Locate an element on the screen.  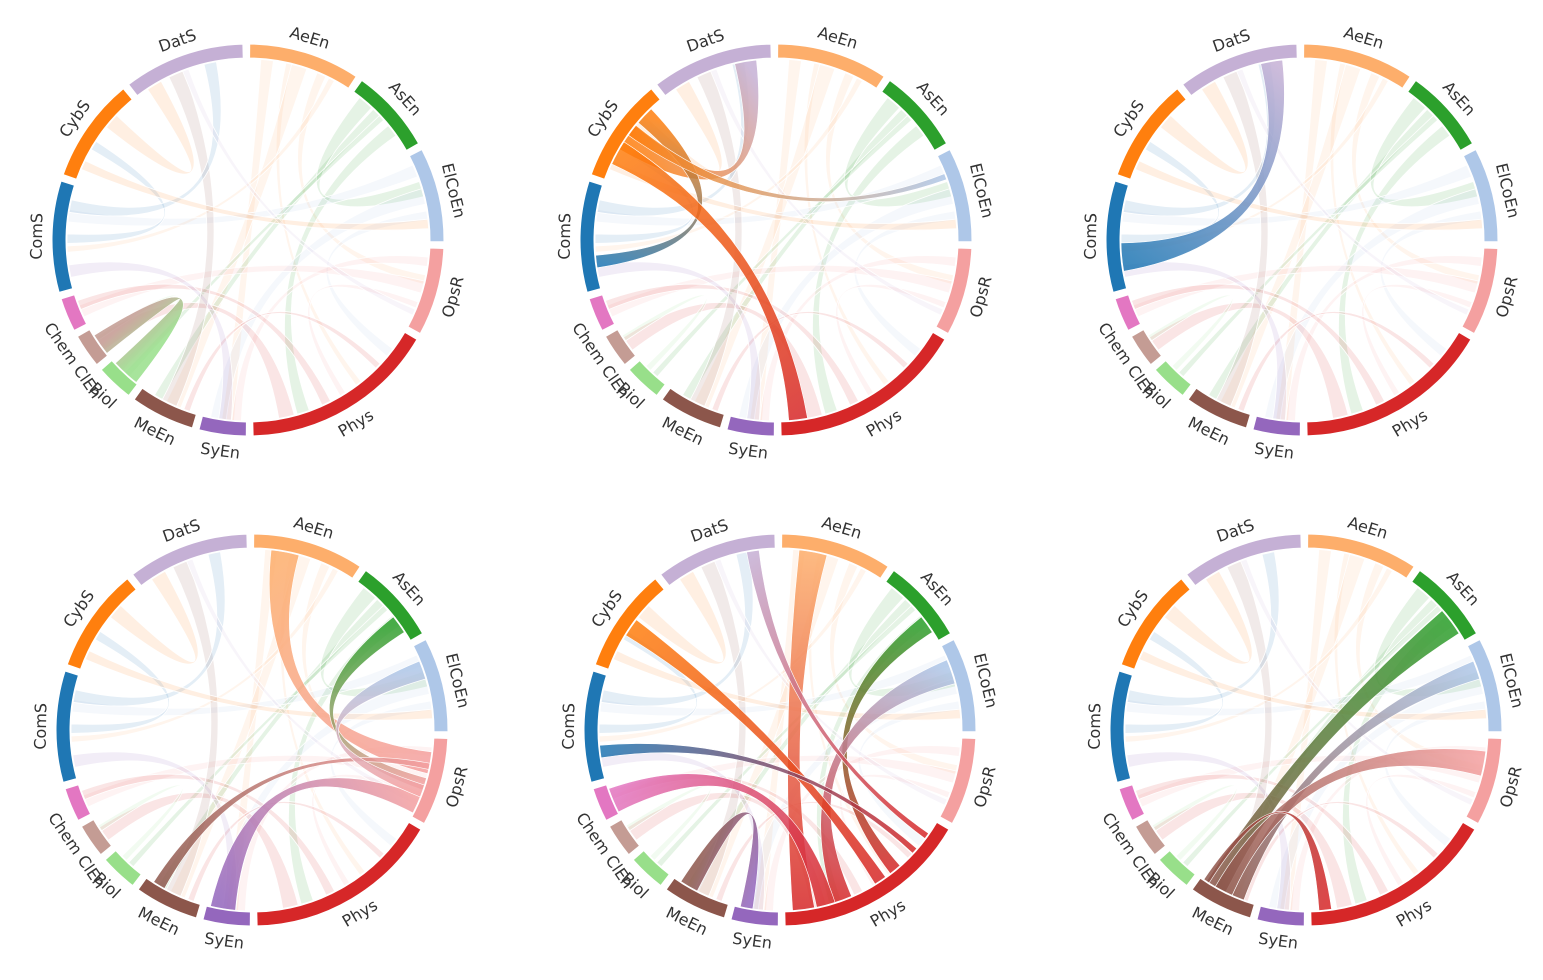
ribbon-ElCoEn-ComS is located at coordinates (1297, 195).